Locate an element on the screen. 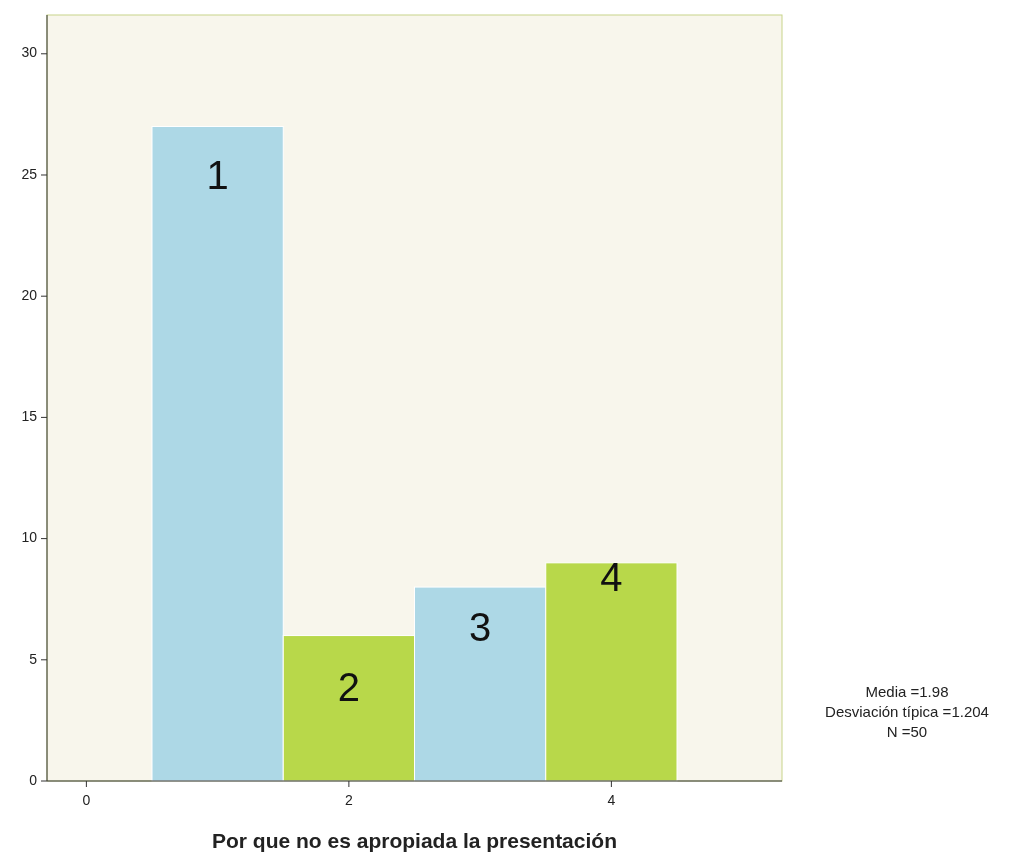 Image resolution: width=1023 pixels, height=863 pixels. x-tick-label: 4 is located at coordinates (611, 799).